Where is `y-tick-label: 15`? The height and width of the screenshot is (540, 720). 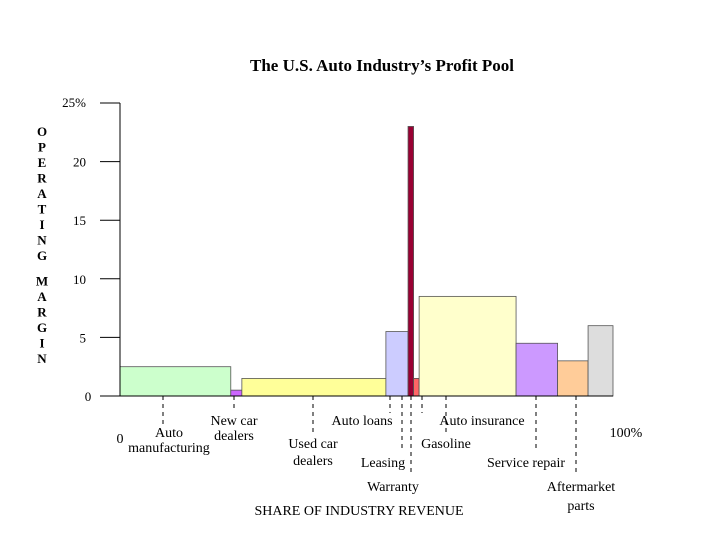 y-tick-label: 15 is located at coordinates (79, 220).